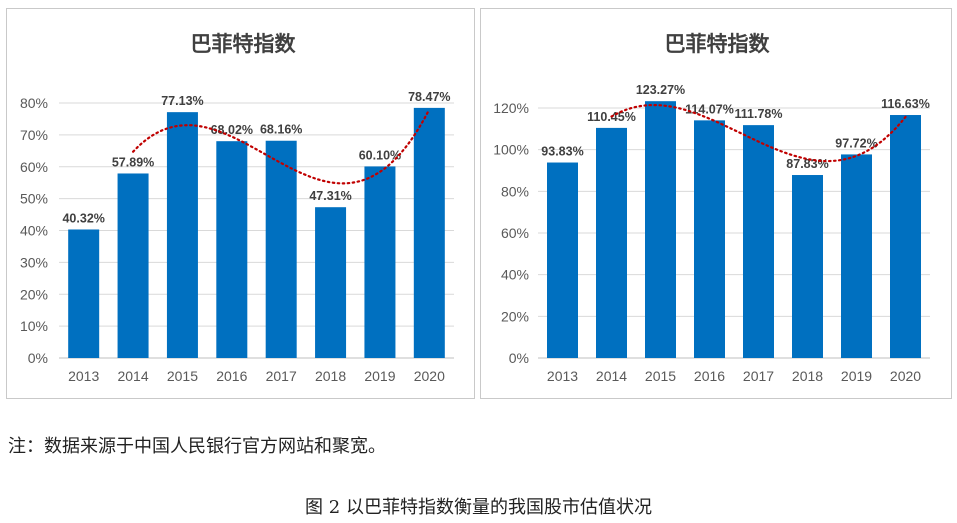 The image size is (957, 523). I want to click on y-tick-label: 100%, so click(511, 150).